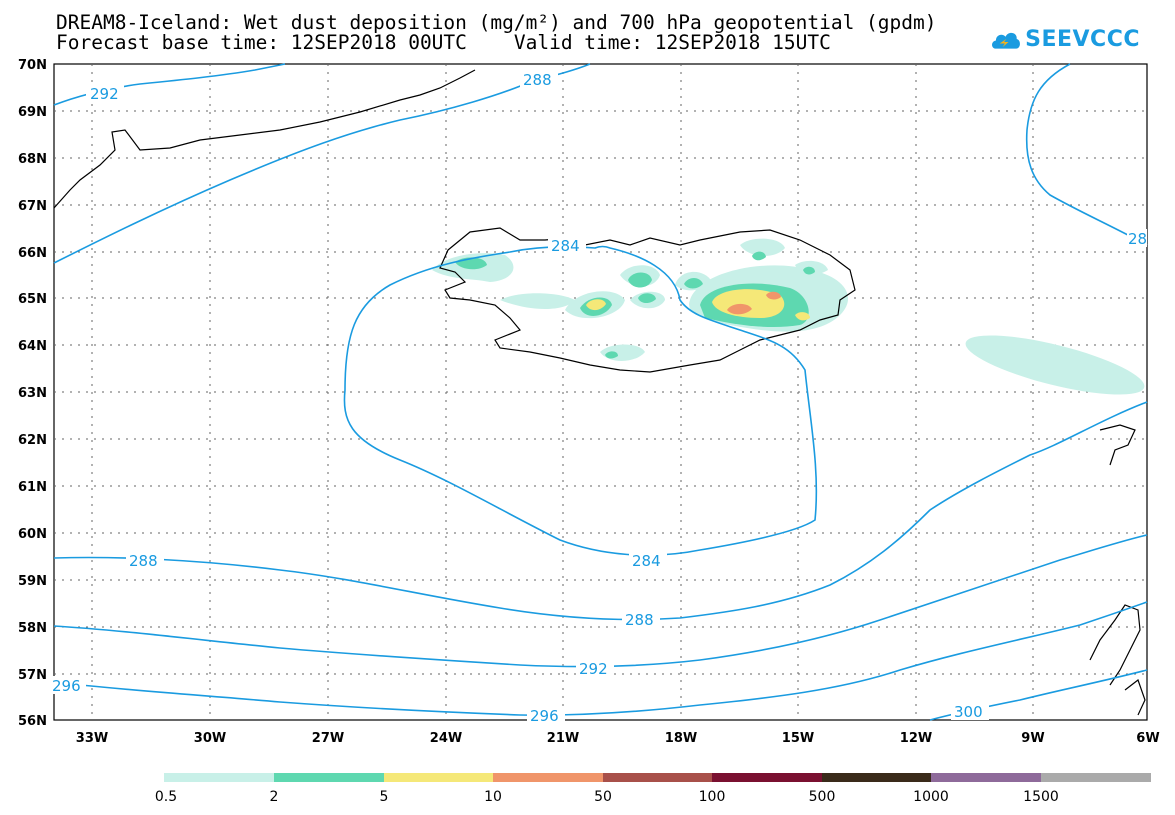 Image resolution: width=1175 pixels, height=815 pixels. What do you see at coordinates (32, 721) in the screenshot?
I see `lat-label: 56N` at bounding box center [32, 721].